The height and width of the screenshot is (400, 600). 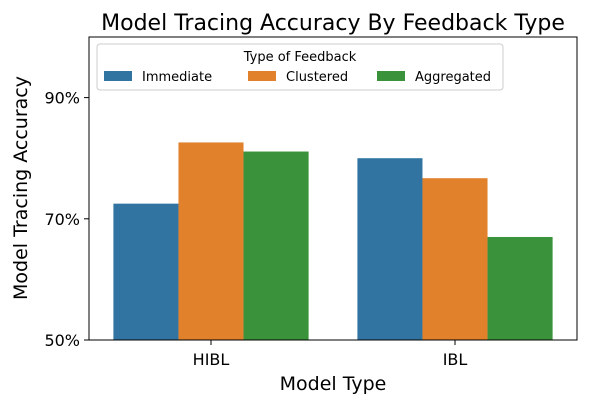 I want to click on y-tick-label: 70%, so click(x=62, y=219).